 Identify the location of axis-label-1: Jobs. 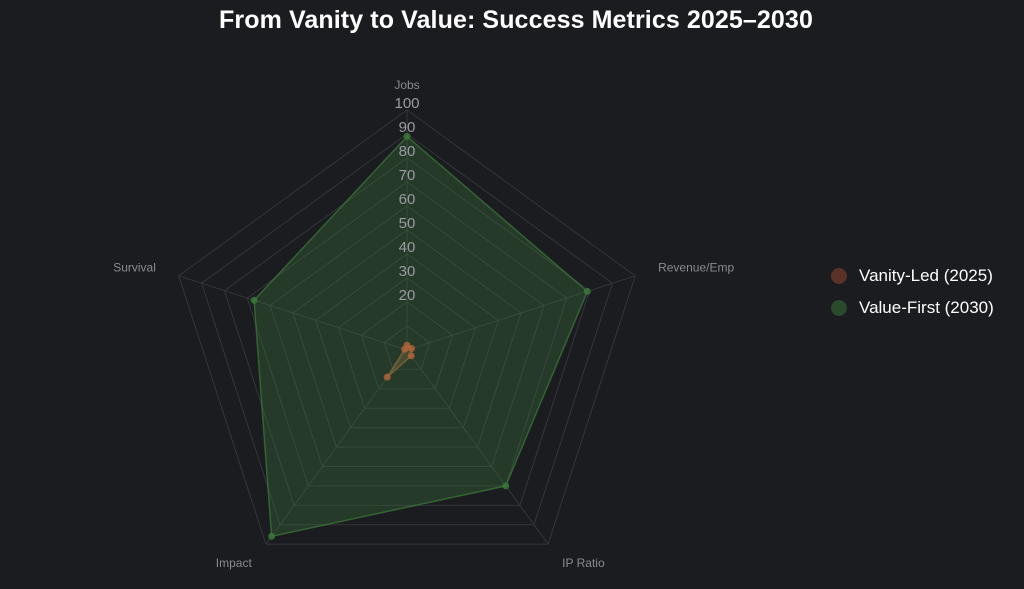
(406, 85).